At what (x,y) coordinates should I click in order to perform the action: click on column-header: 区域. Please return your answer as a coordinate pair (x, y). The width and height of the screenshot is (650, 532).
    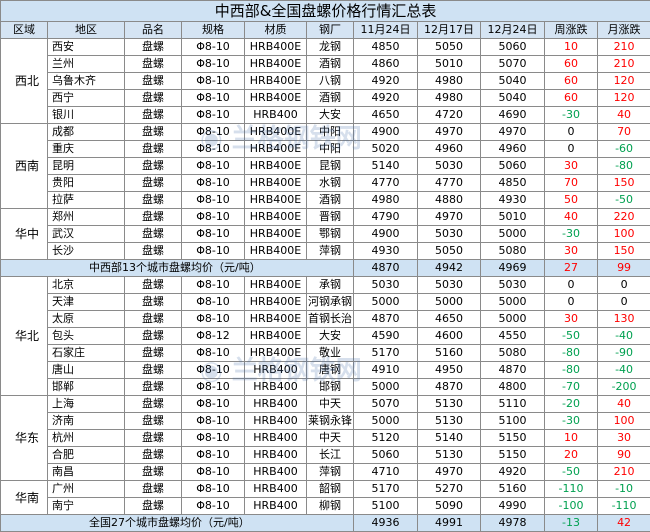
    Looking at the image, I should click on (24, 30).